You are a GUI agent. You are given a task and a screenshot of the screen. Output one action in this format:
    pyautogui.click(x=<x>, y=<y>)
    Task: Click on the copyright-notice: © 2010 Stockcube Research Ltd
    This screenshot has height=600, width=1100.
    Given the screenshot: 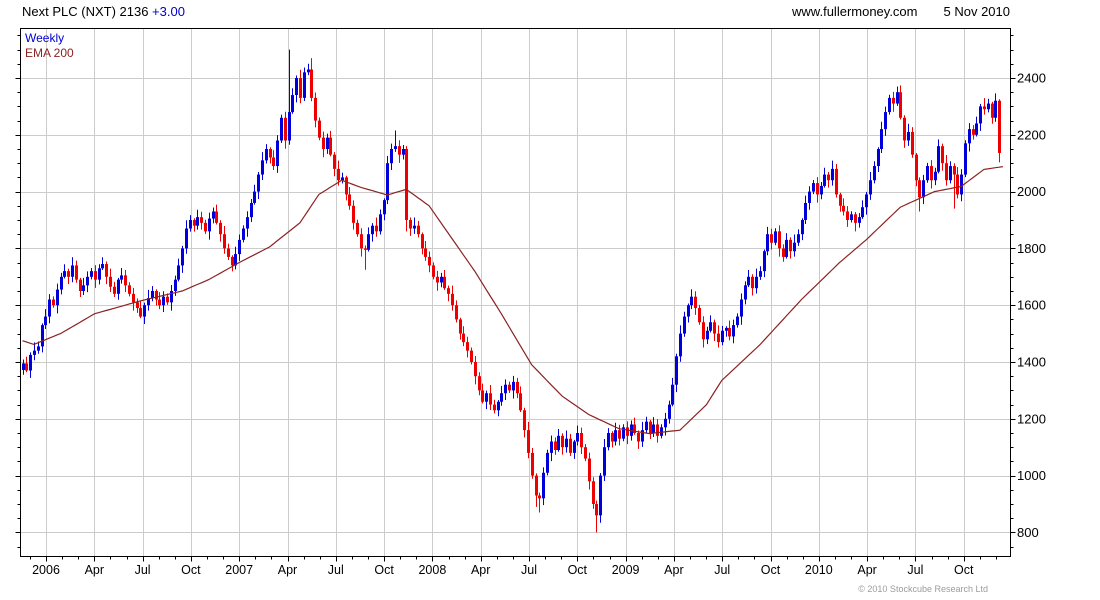 What is the action you would take?
    pyautogui.click(x=923, y=589)
    